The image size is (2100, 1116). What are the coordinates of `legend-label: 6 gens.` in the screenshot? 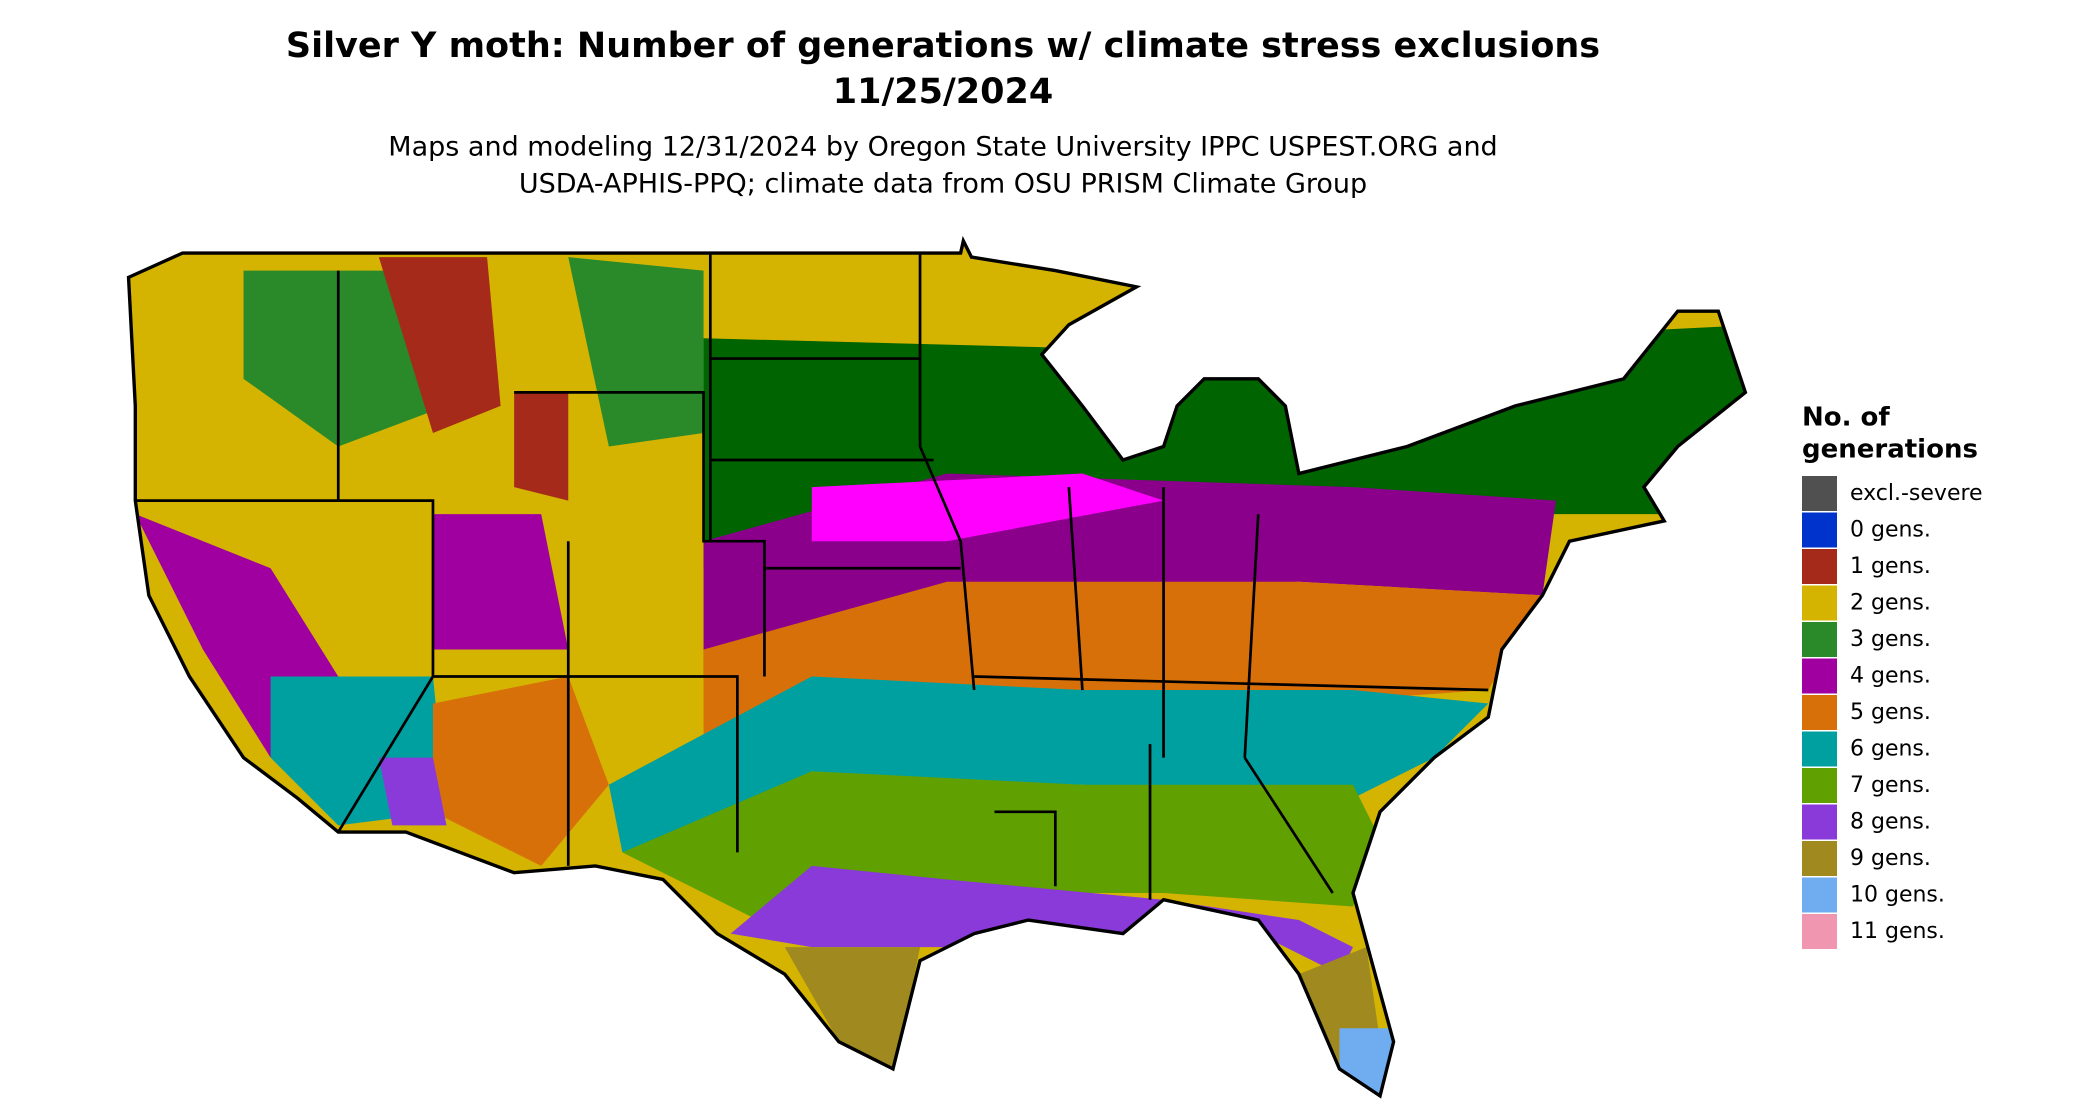 It's located at (1890, 749).